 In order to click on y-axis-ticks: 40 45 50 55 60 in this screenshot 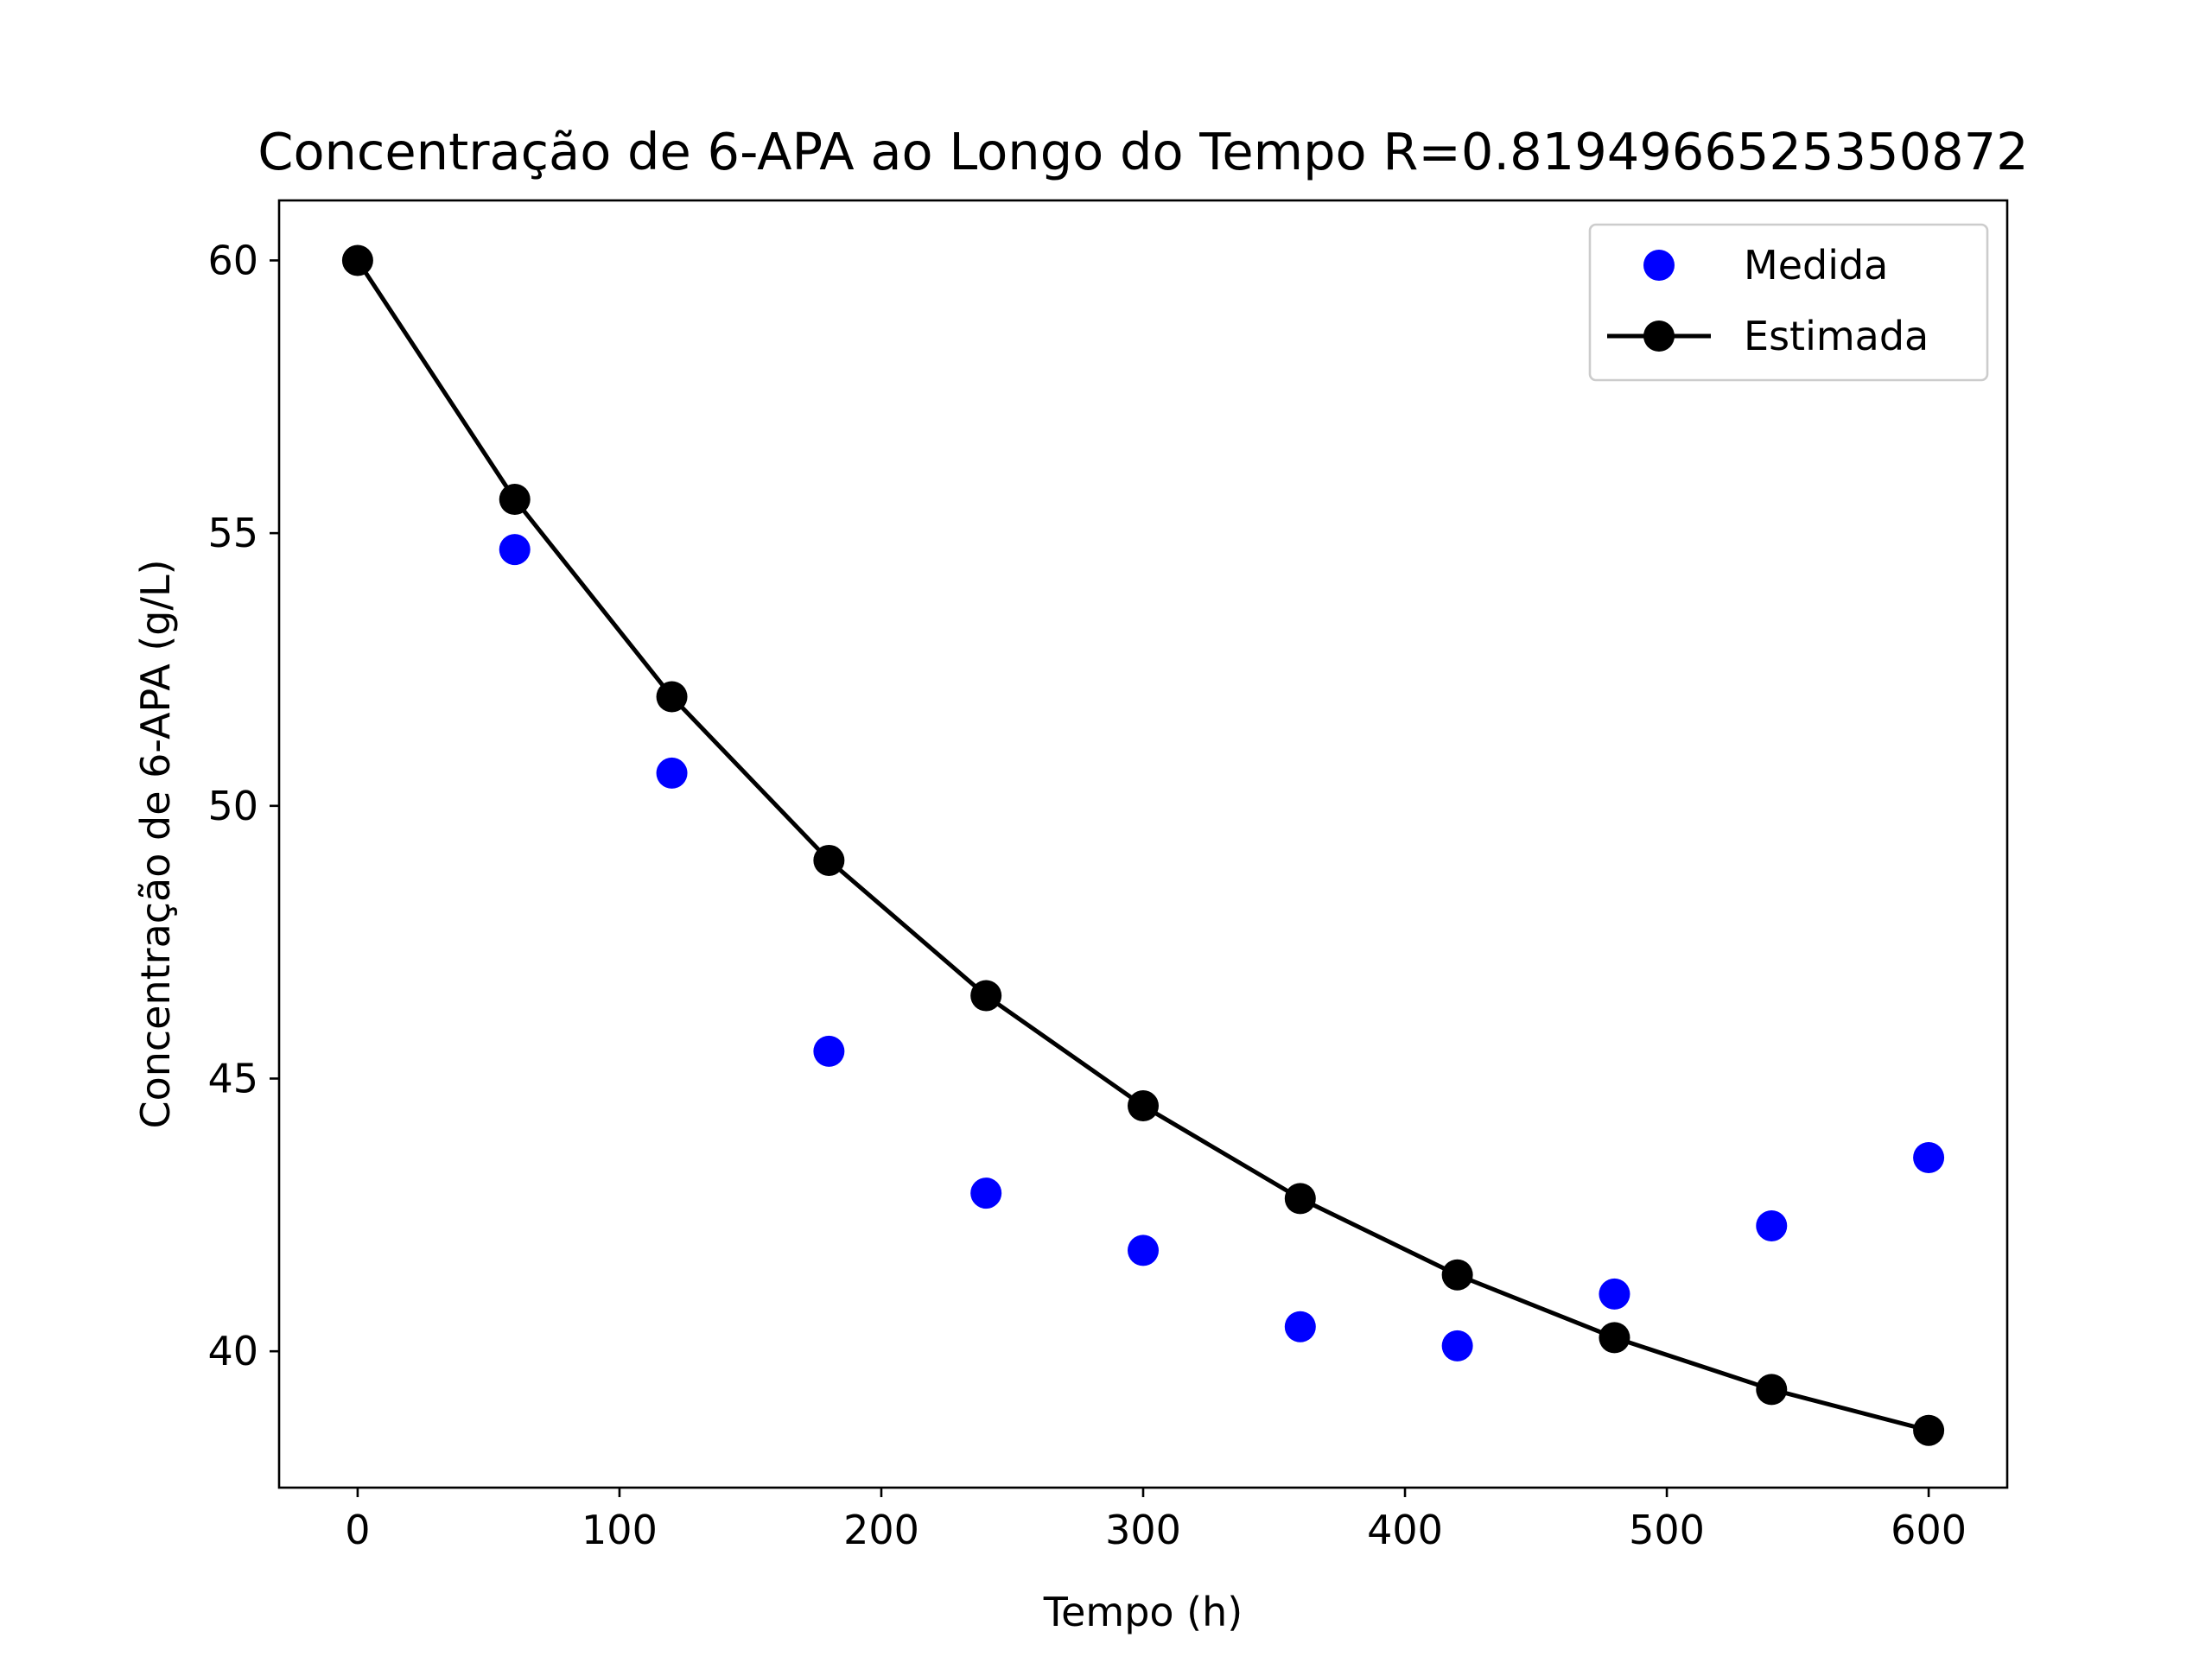, I will do `click(243, 806)`.